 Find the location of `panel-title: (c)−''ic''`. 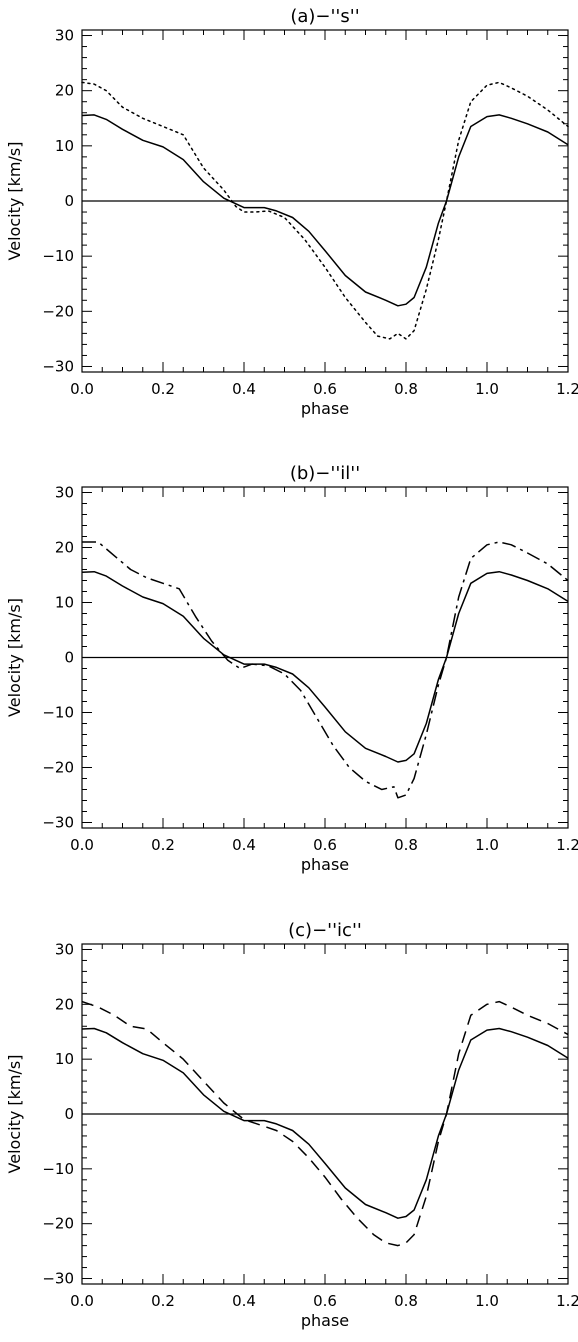

panel-title: (c)−''ic'' is located at coordinates (325, 930).